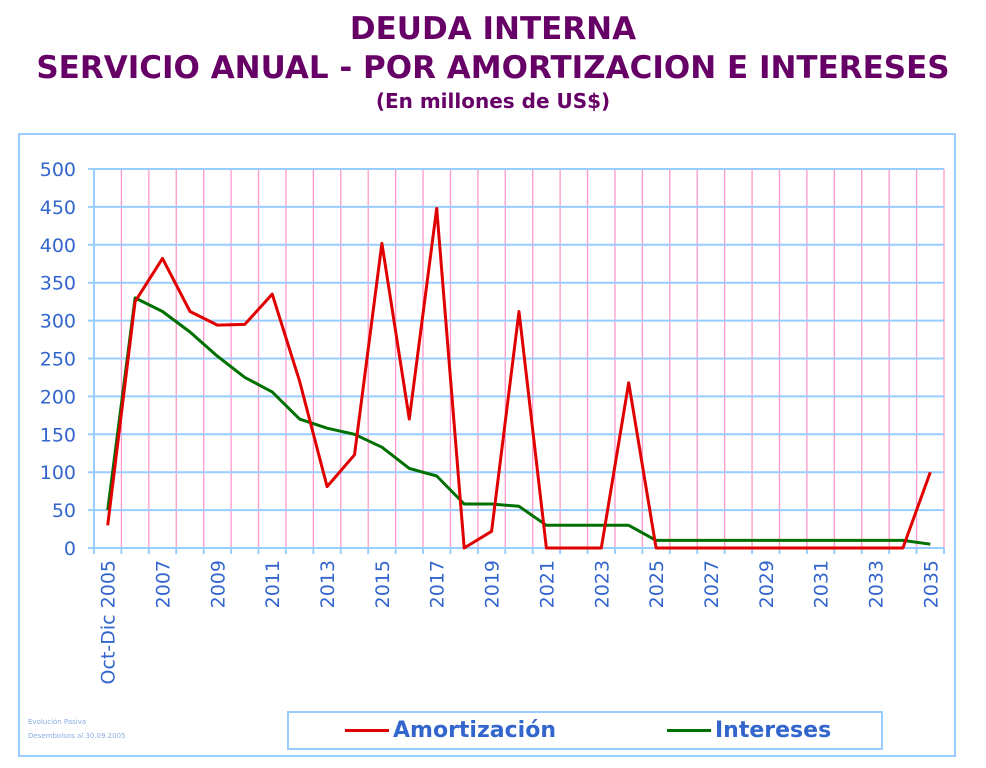  I want to click on legend-item-intereses: Intereses, so click(749, 730).